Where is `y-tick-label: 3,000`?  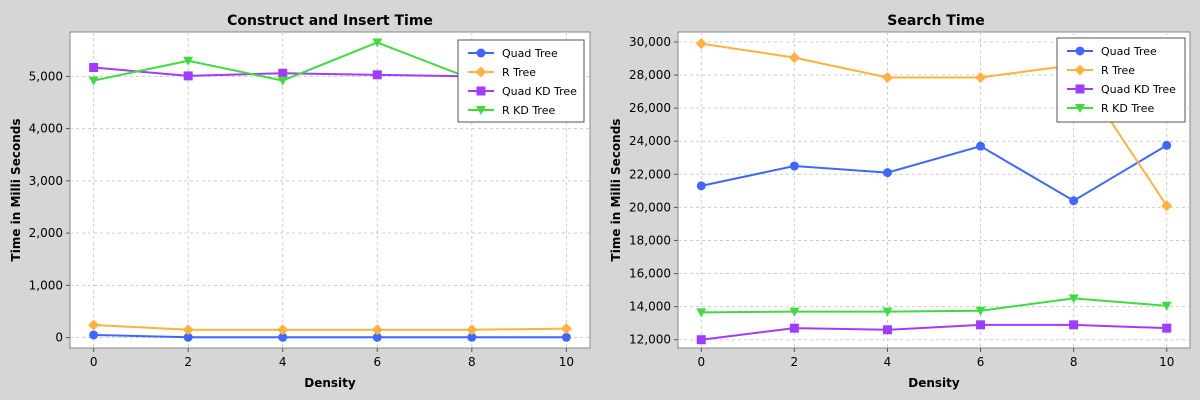
y-tick-label: 3,000 is located at coordinates (46, 181).